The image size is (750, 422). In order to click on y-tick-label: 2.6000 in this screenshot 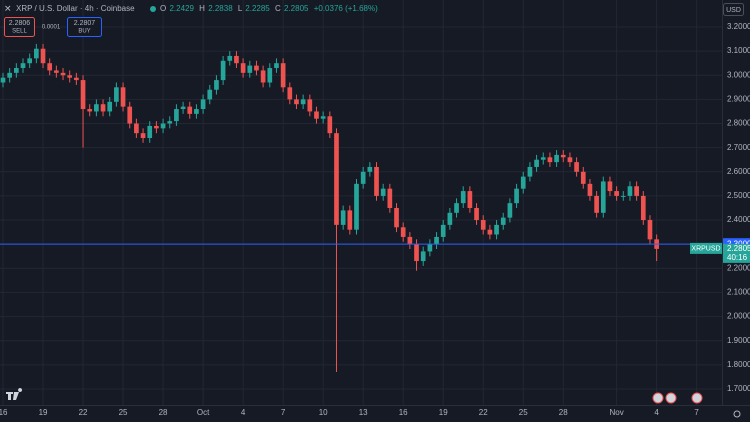, I will do `click(738, 171)`.